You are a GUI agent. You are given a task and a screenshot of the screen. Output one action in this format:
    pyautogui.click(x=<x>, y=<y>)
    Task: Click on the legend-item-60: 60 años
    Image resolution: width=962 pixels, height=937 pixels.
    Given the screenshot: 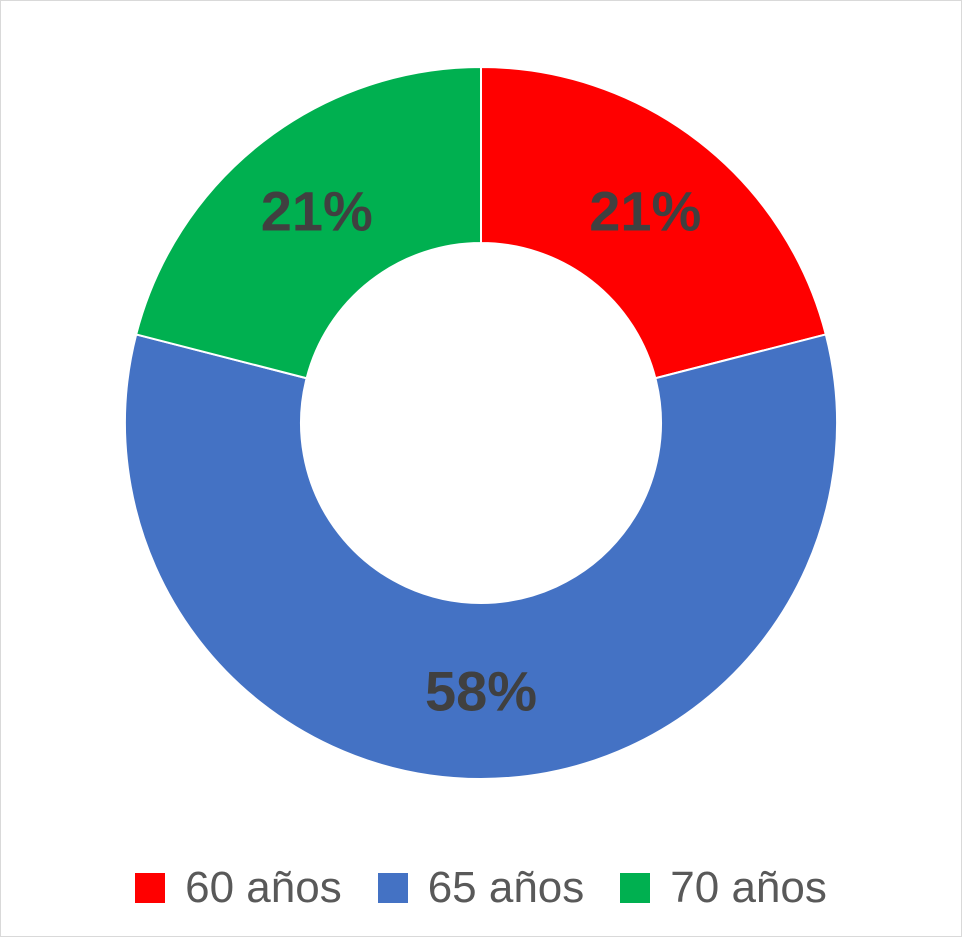 What is the action you would take?
    pyautogui.click(x=238, y=888)
    